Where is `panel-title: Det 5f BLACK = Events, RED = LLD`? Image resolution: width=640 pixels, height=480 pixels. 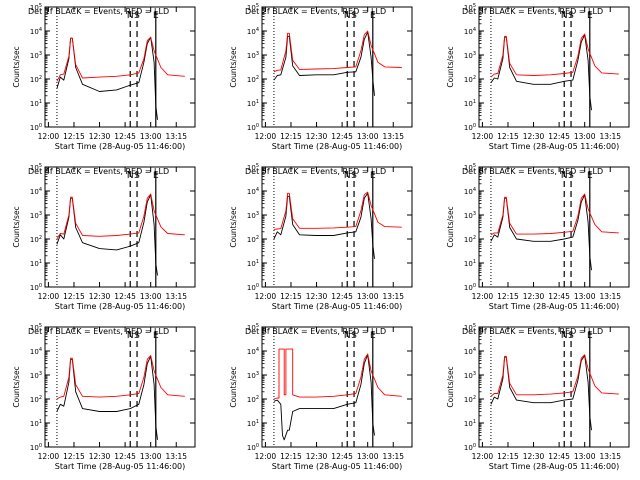 panel-title: Det 5f BLACK = Events, RED = LLD is located at coordinates (315, 171).